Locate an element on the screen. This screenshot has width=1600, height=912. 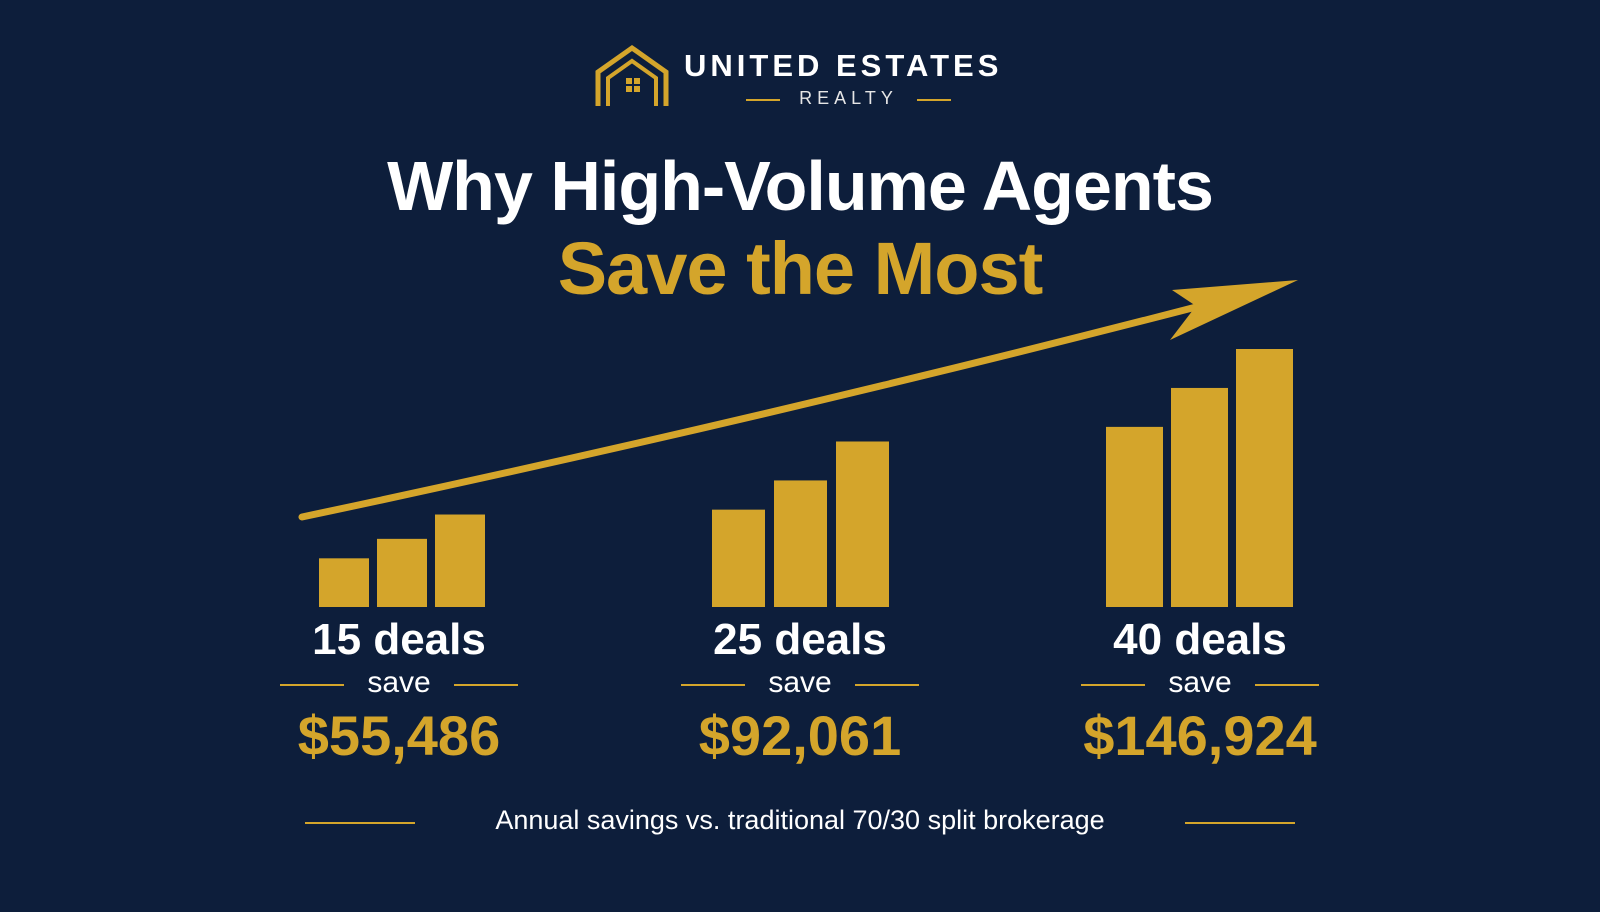
trend-arrow-head is located at coordinates (1234, 310).